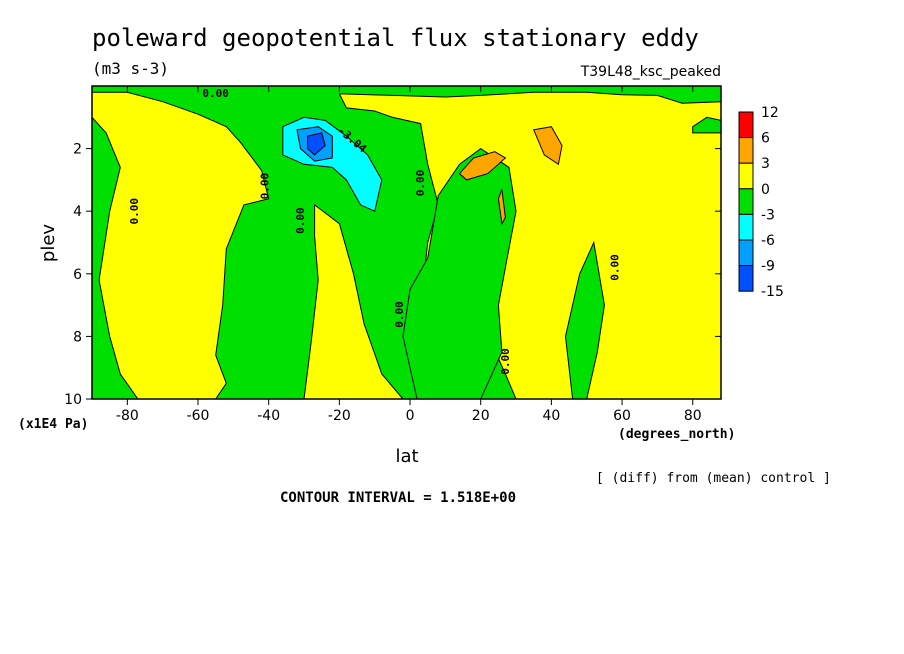  I want to click on colorbar-label: 12, so click(770, 113).